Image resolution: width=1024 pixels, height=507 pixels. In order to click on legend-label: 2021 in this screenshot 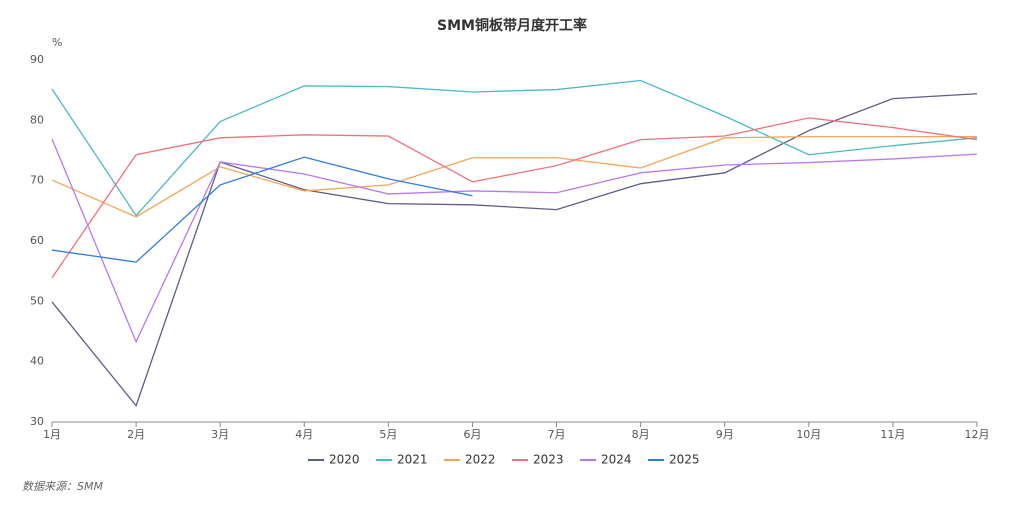, I will do `click(412, 460)`.